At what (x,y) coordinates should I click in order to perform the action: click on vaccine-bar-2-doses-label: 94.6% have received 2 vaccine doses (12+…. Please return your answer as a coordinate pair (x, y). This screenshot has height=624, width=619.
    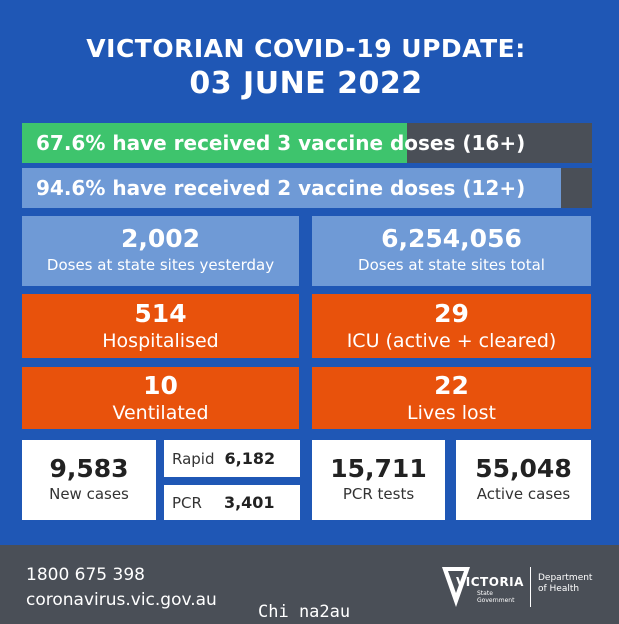
    Looking at the image, I should click on (281, 188).